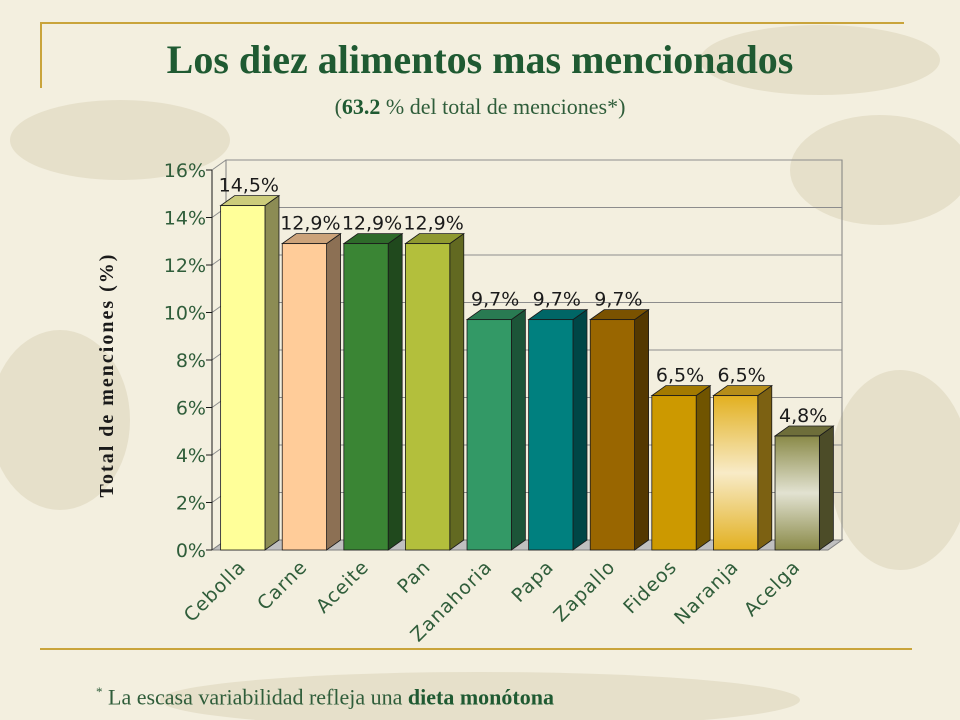 The image size is (960, 720). Describe the element at coordinates (480, 697) in the screenshot. I see `footnote-emphasis: dieta monótona` at that location.